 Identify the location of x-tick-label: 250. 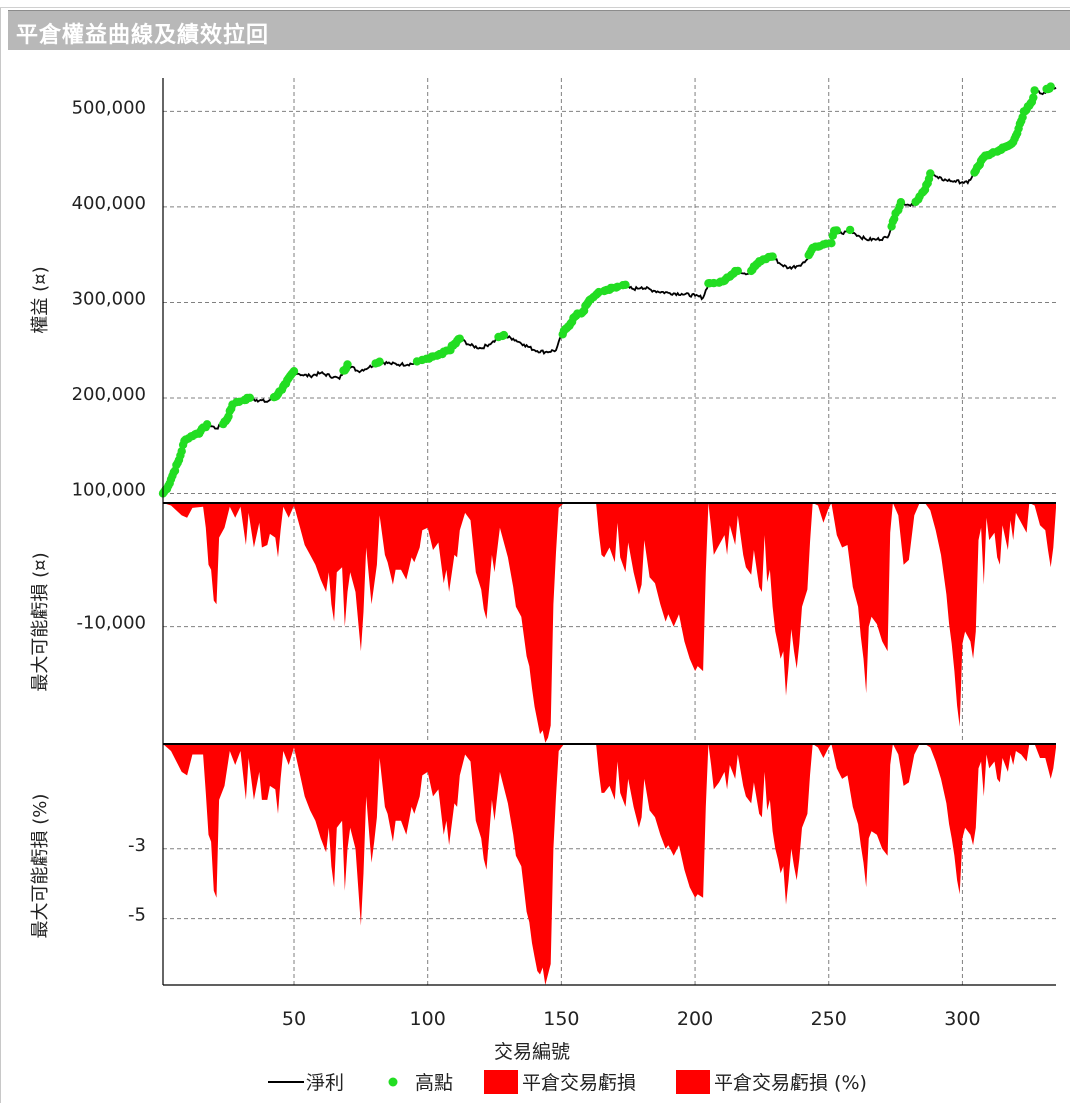
(829, 1019).